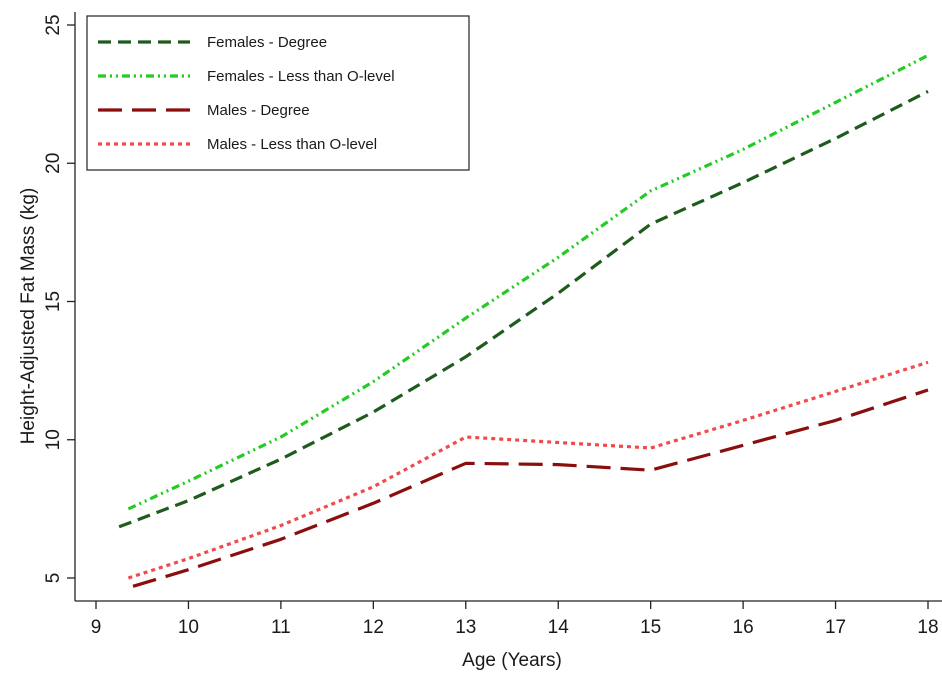 The height and width of the screenshot is (674, 942). I want to click on y-axis: 5 10 15 20 25, so click(59, 298).